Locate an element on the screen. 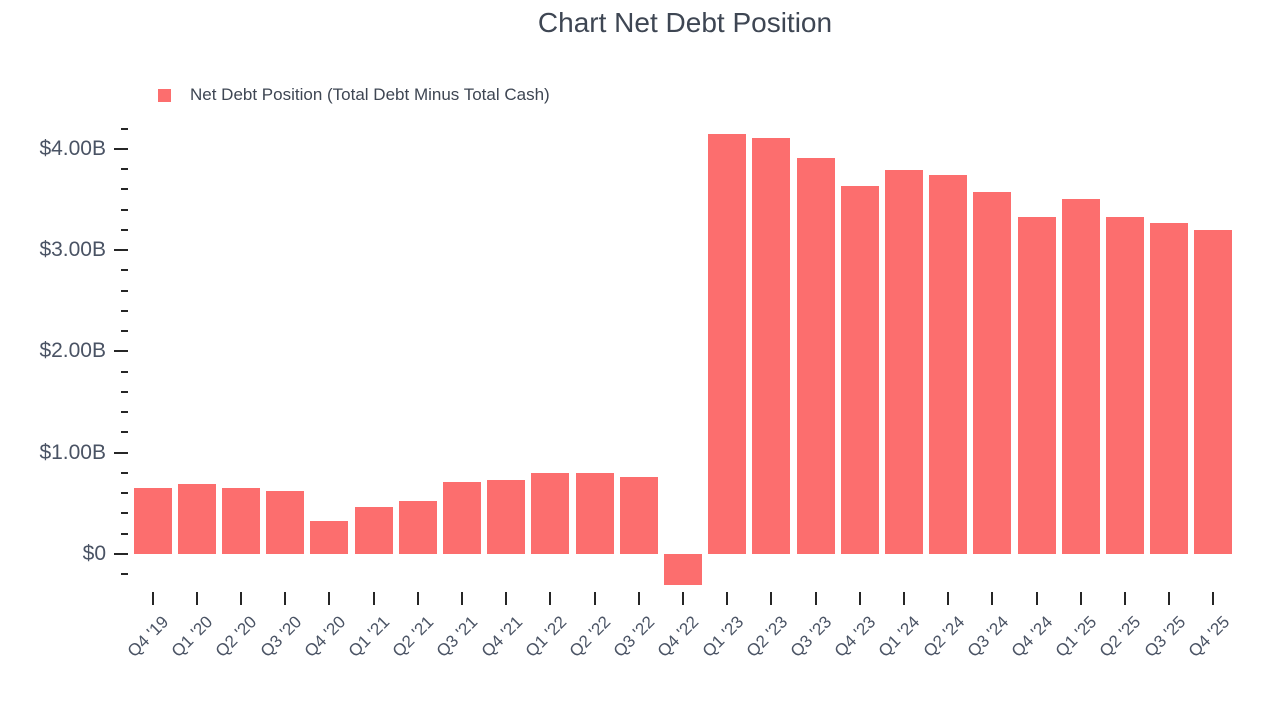 Image resolution: width=1280 pixels, height=720 pixels. x-axis-label: Q1 '23 is located at coordinates (722, 636).